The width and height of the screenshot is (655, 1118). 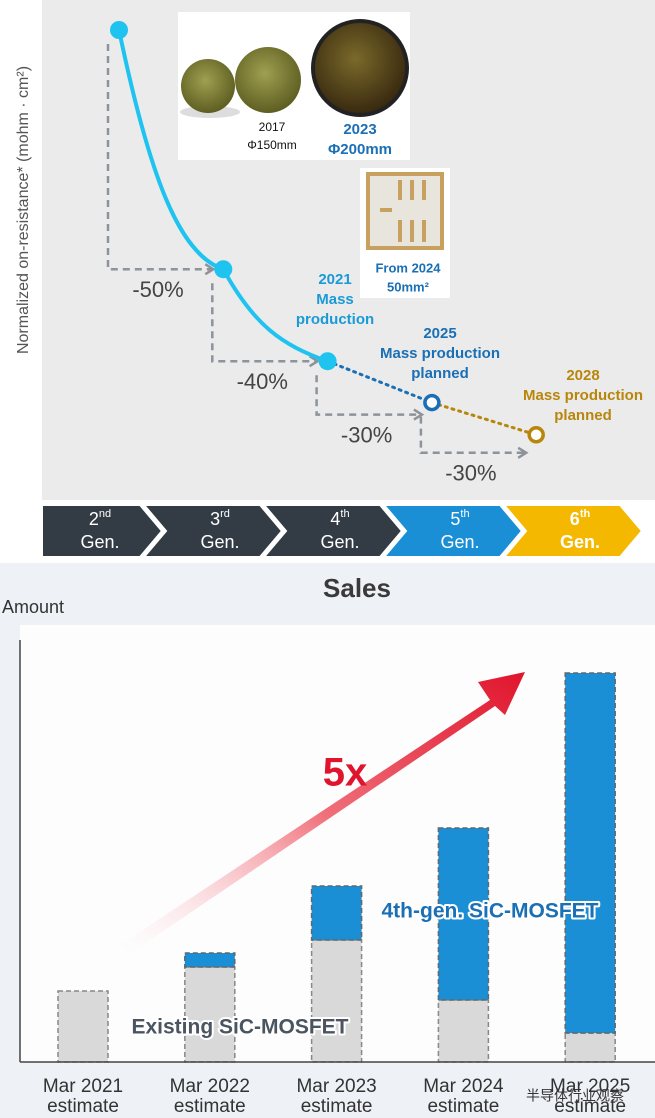 I want to click on x-tick-label: Mar 2025 estimate, so click(x=590, y=1096).